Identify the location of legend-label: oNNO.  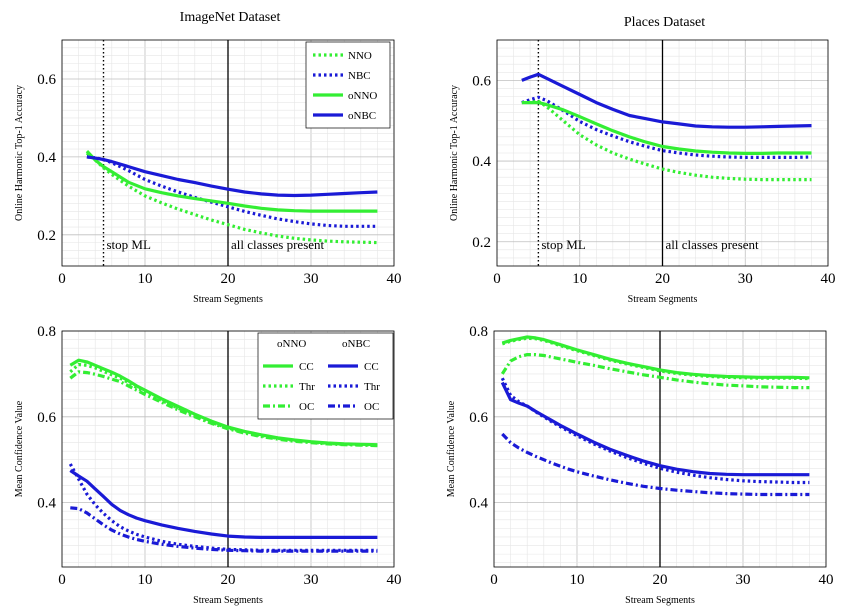
(362, 96).